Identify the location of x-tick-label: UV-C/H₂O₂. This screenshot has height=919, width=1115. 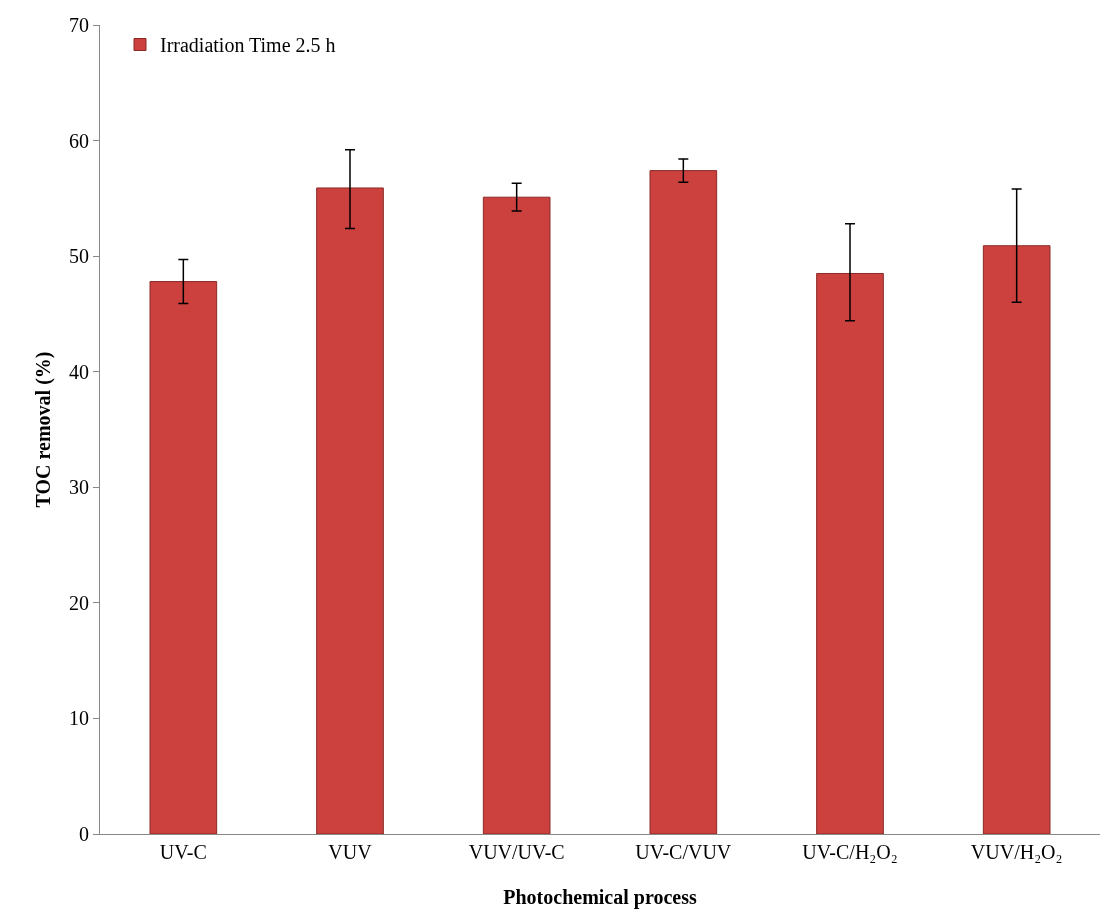
(850, 852).